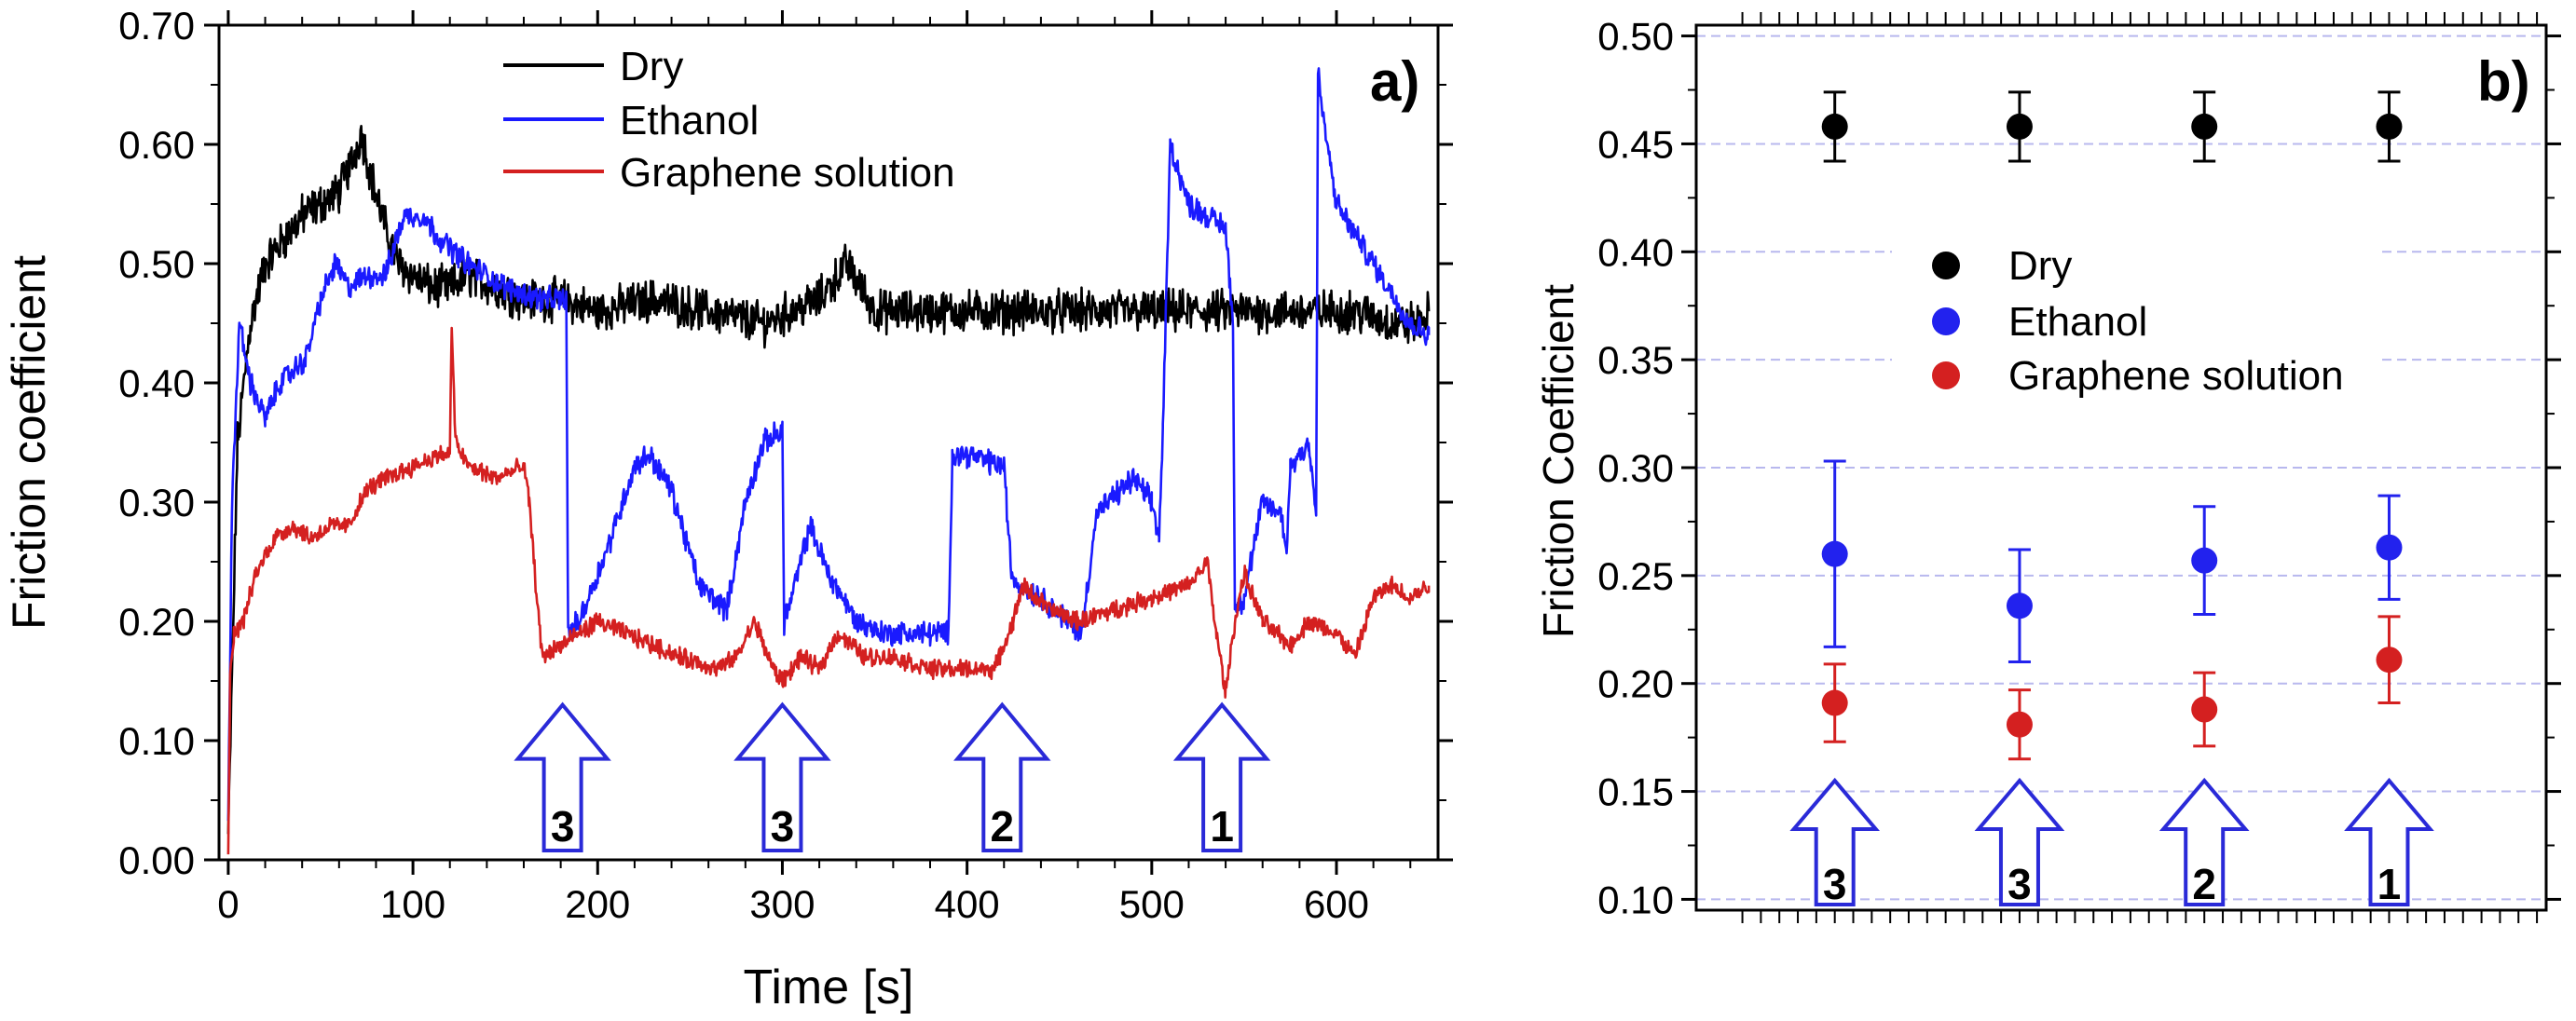  Describe the element at coordinates (1946, 265) in the screenshot. I see `legend-dot-dry` at that location.